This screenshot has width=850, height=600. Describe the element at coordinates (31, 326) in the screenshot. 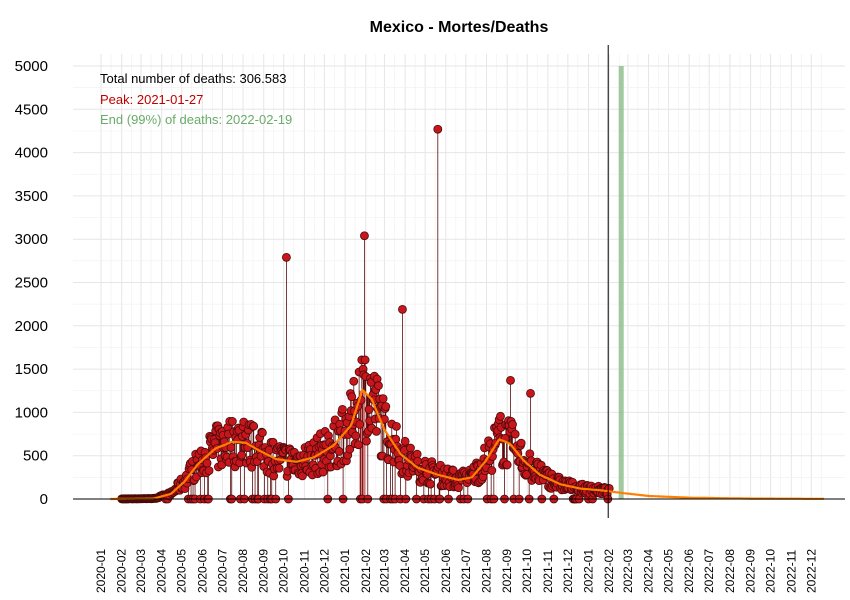

I see `y-tick-label: 2000` at that location.